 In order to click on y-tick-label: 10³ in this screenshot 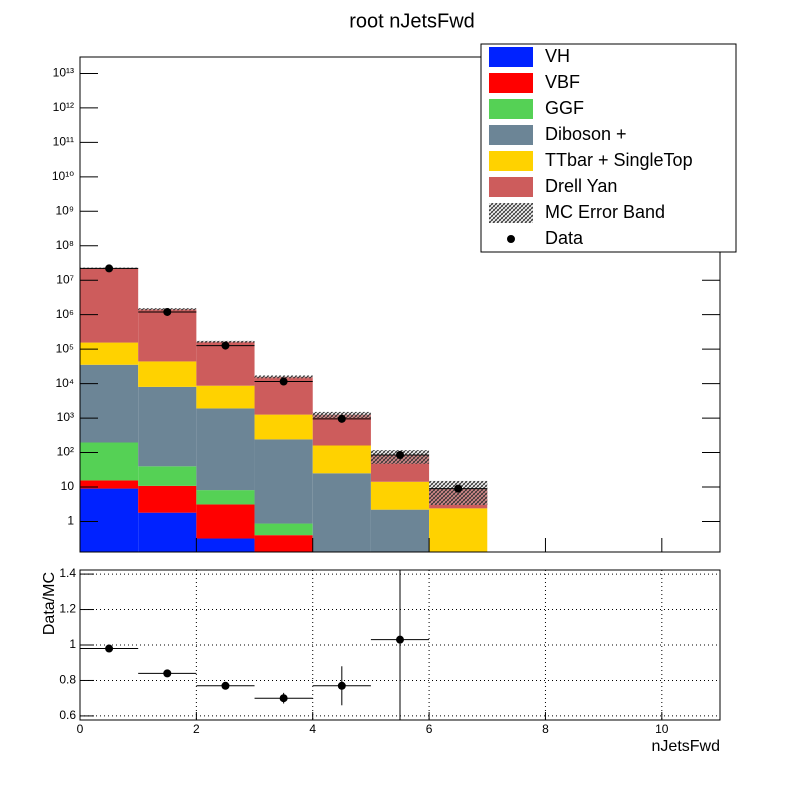, I will do `click(65, 417)`.